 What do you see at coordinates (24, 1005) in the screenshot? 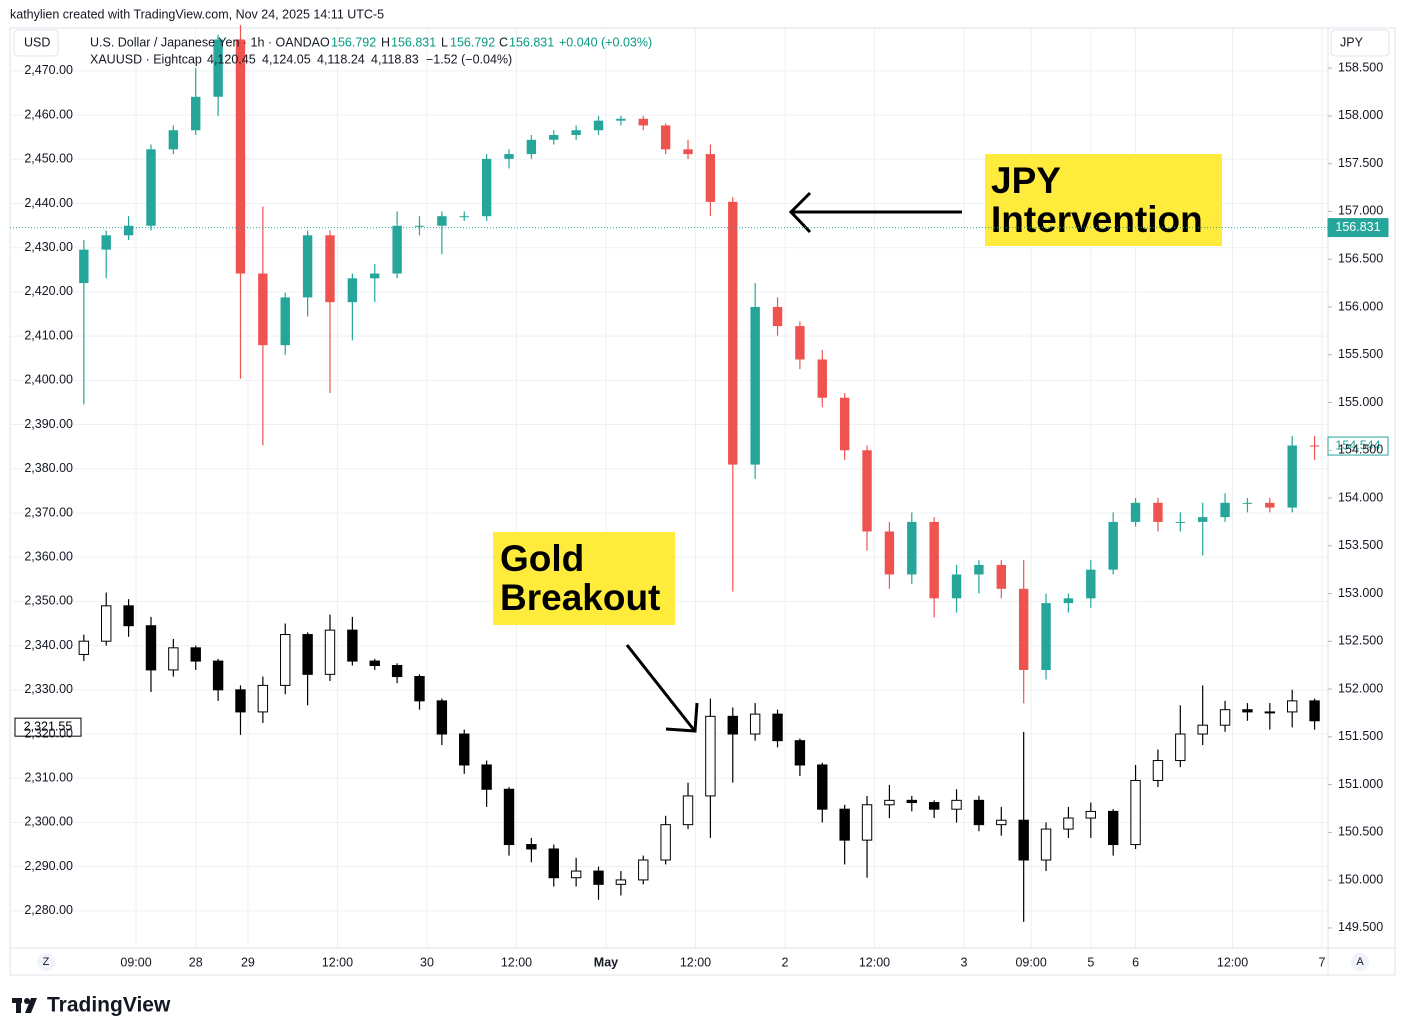
I see `logo-mark` at bounding box center [24, 1005].